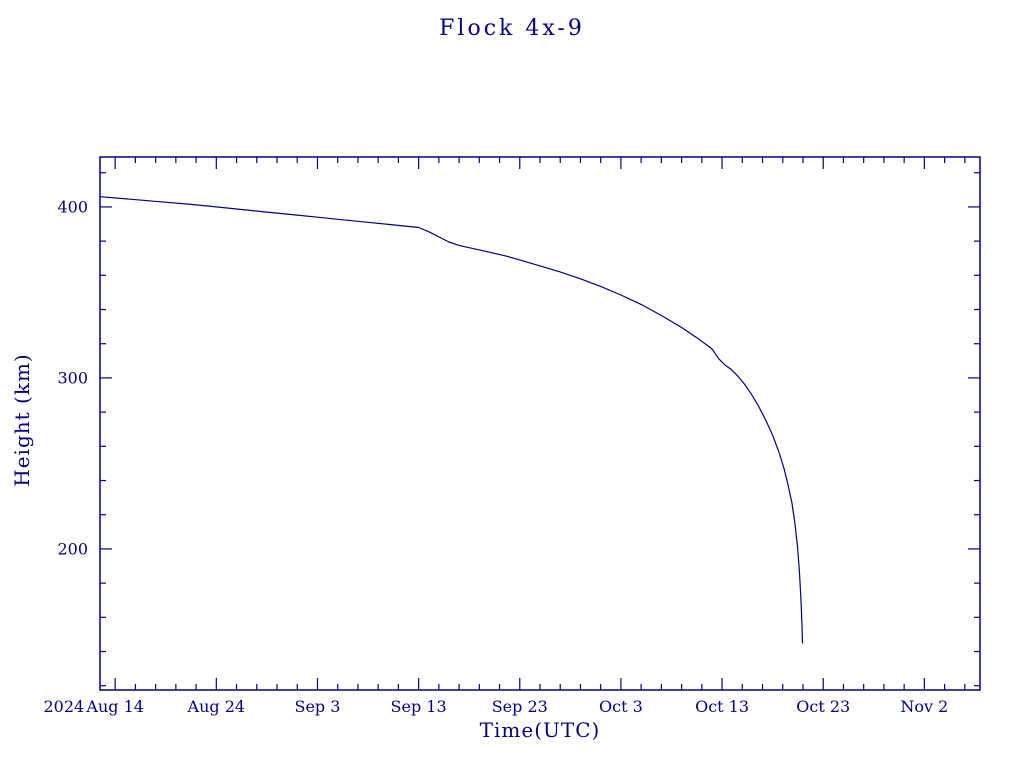 This screenshot has width=1024, height=768. I want to click on x-tick-label: Aug 14, so click(114, 706).